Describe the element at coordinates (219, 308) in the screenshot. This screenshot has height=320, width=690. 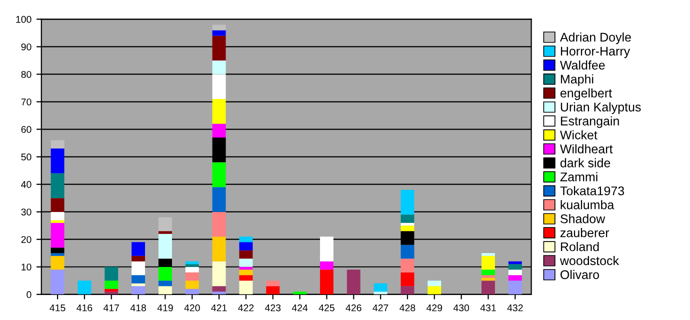
I see `x-tick-label: 421` at that location.